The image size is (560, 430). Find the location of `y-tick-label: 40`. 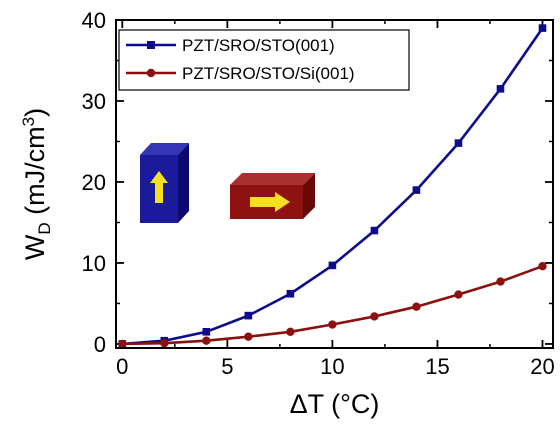

y-tick-label: 40 is located at coordinates (94, 20).